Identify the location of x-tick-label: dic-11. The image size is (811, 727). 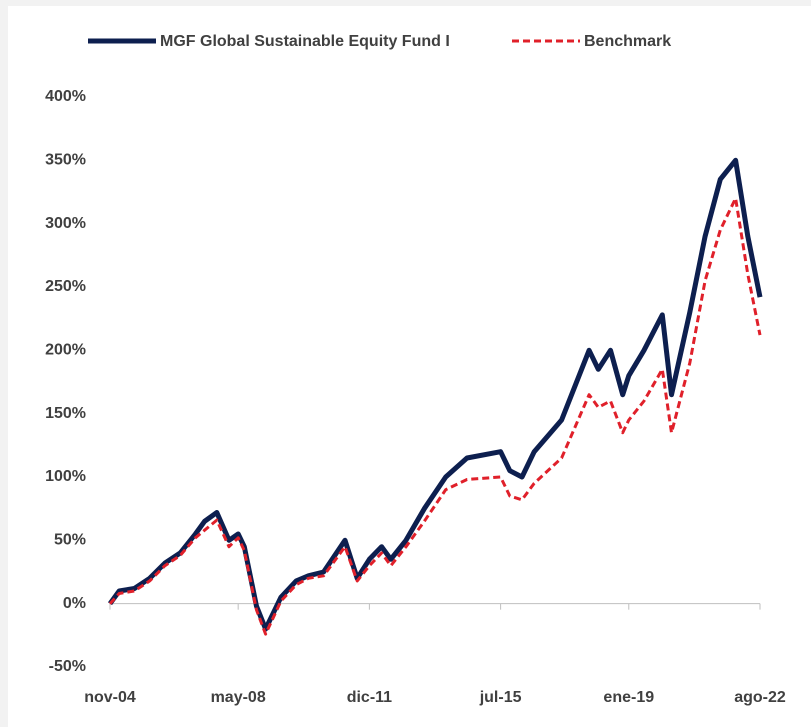
(369, 697).